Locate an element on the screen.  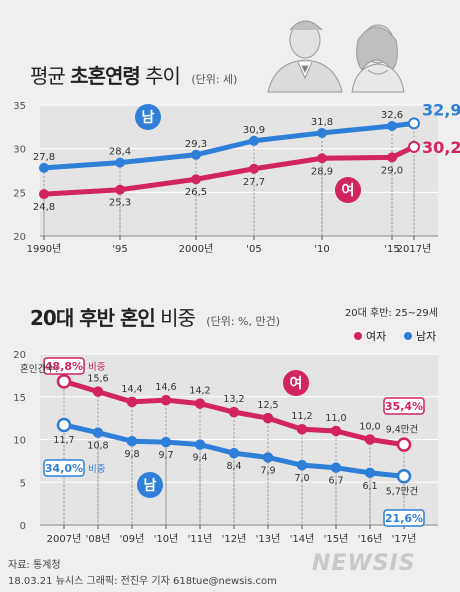
chart2-point-label: 14,2 is located at coordinates (199, 391).